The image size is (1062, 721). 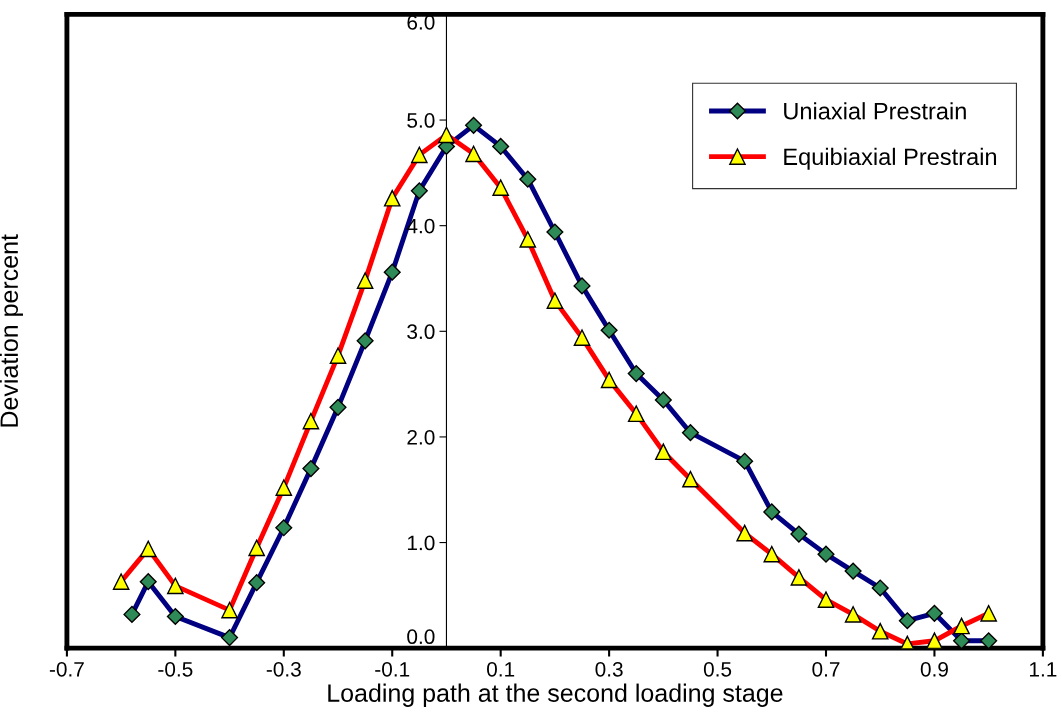 I want to click on y-tick-label: 5.0, so click(x=421, y=120).